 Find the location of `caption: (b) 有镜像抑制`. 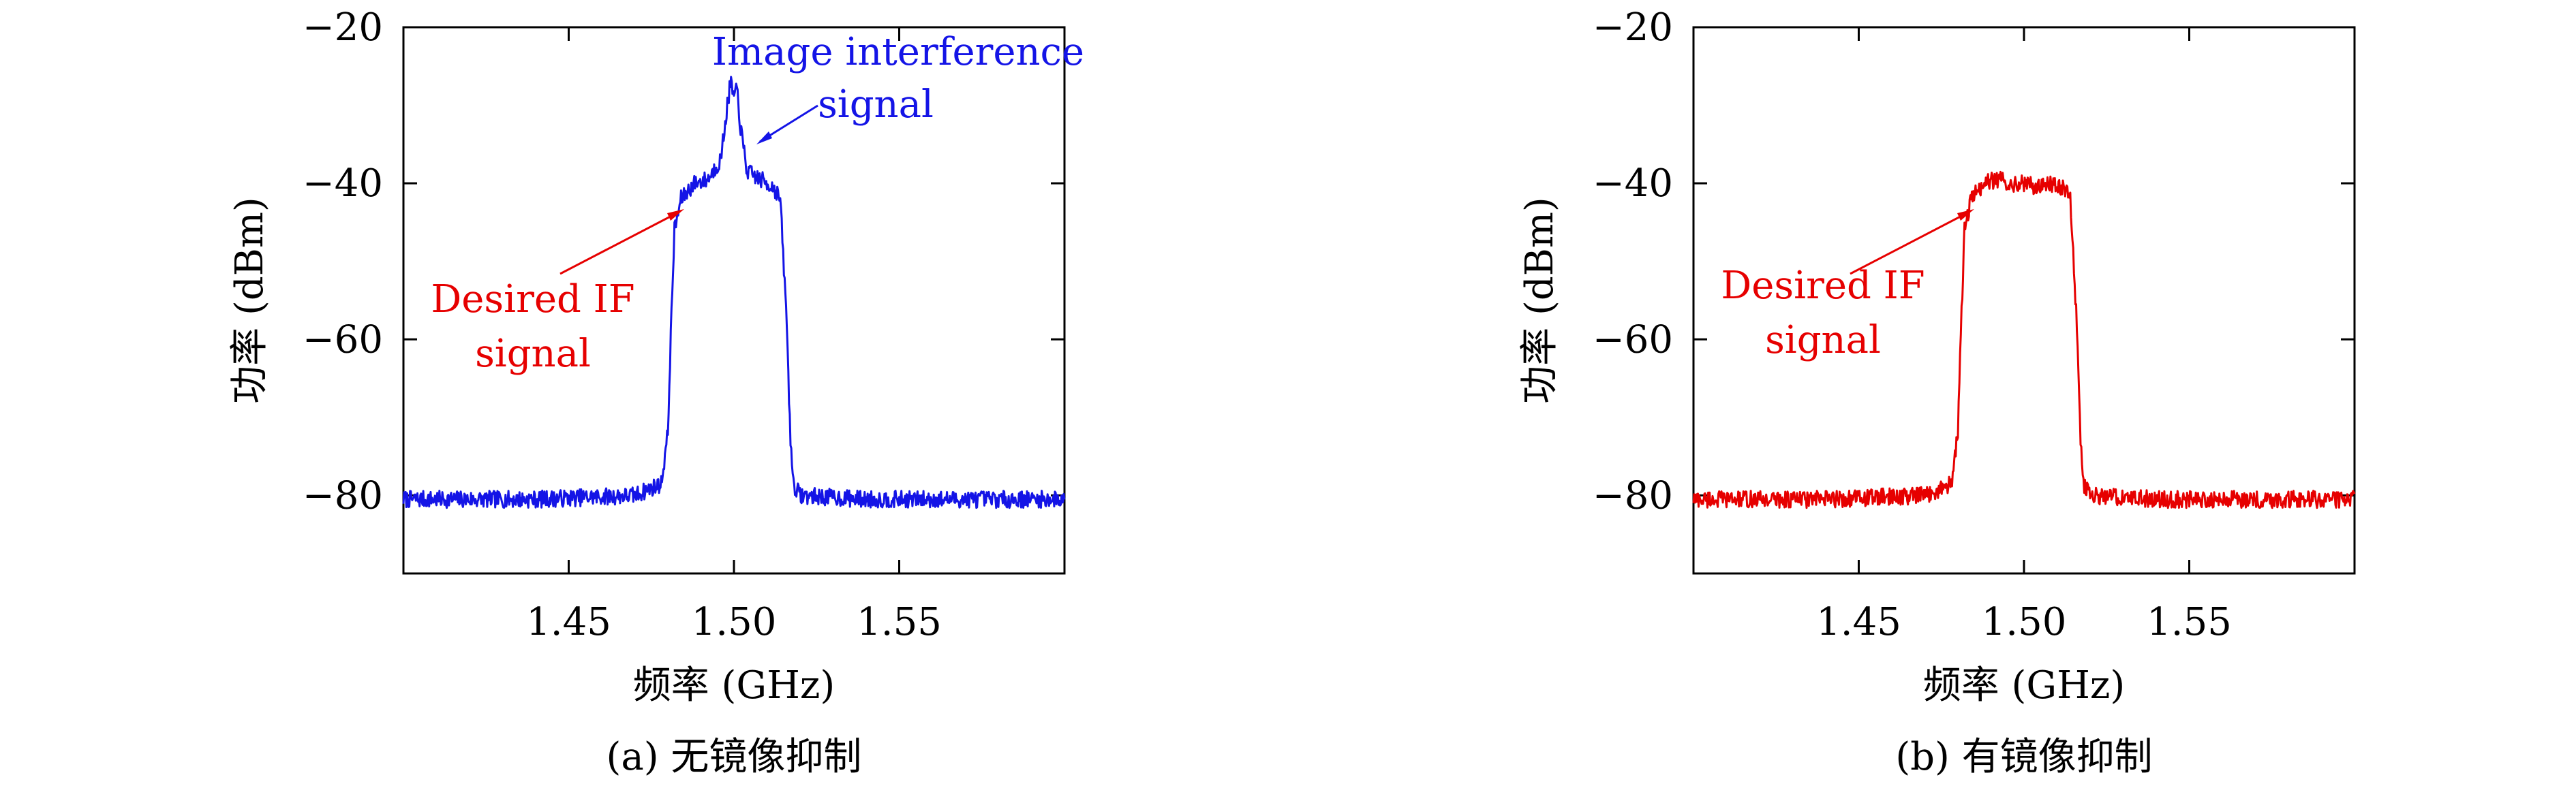

caption: (b) 有镜像抑制 is located at coordinates (2024, 757).